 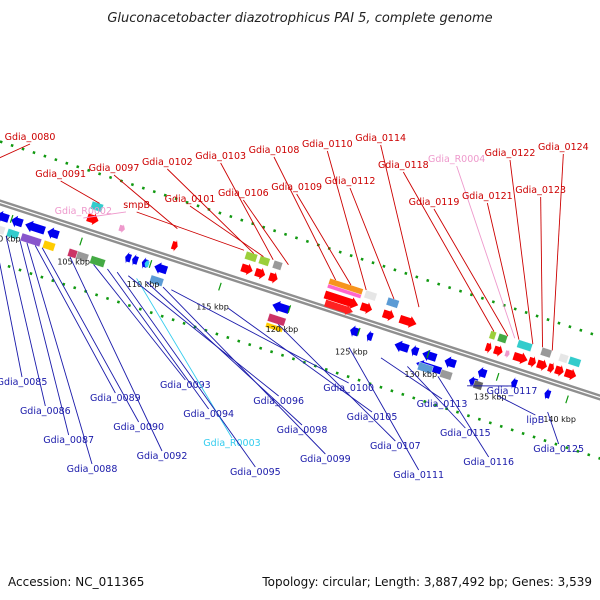 I want to click on scale-tick-label: 140 kbp, so click(x=559, y=419).